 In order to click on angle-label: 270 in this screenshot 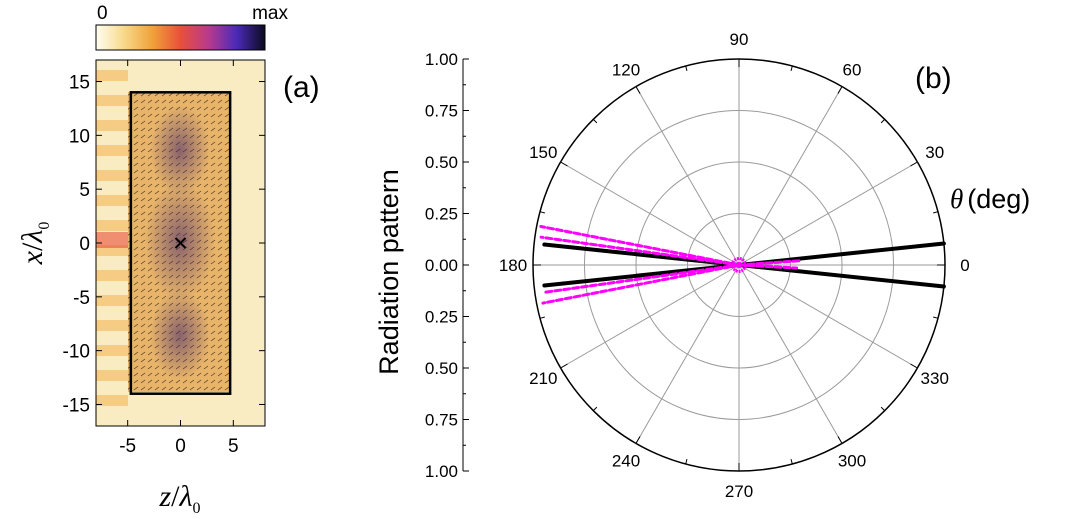, I will do `click(739, 491)`.